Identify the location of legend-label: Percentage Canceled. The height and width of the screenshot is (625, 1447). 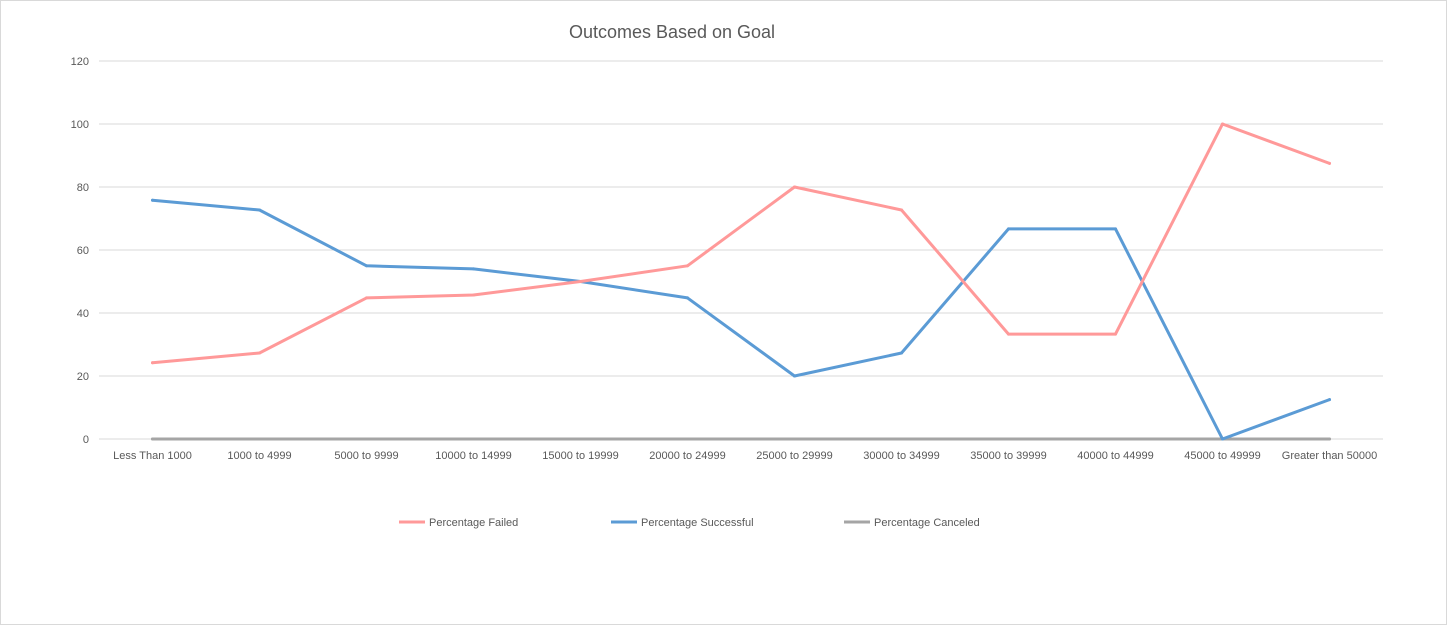
(927, 523).